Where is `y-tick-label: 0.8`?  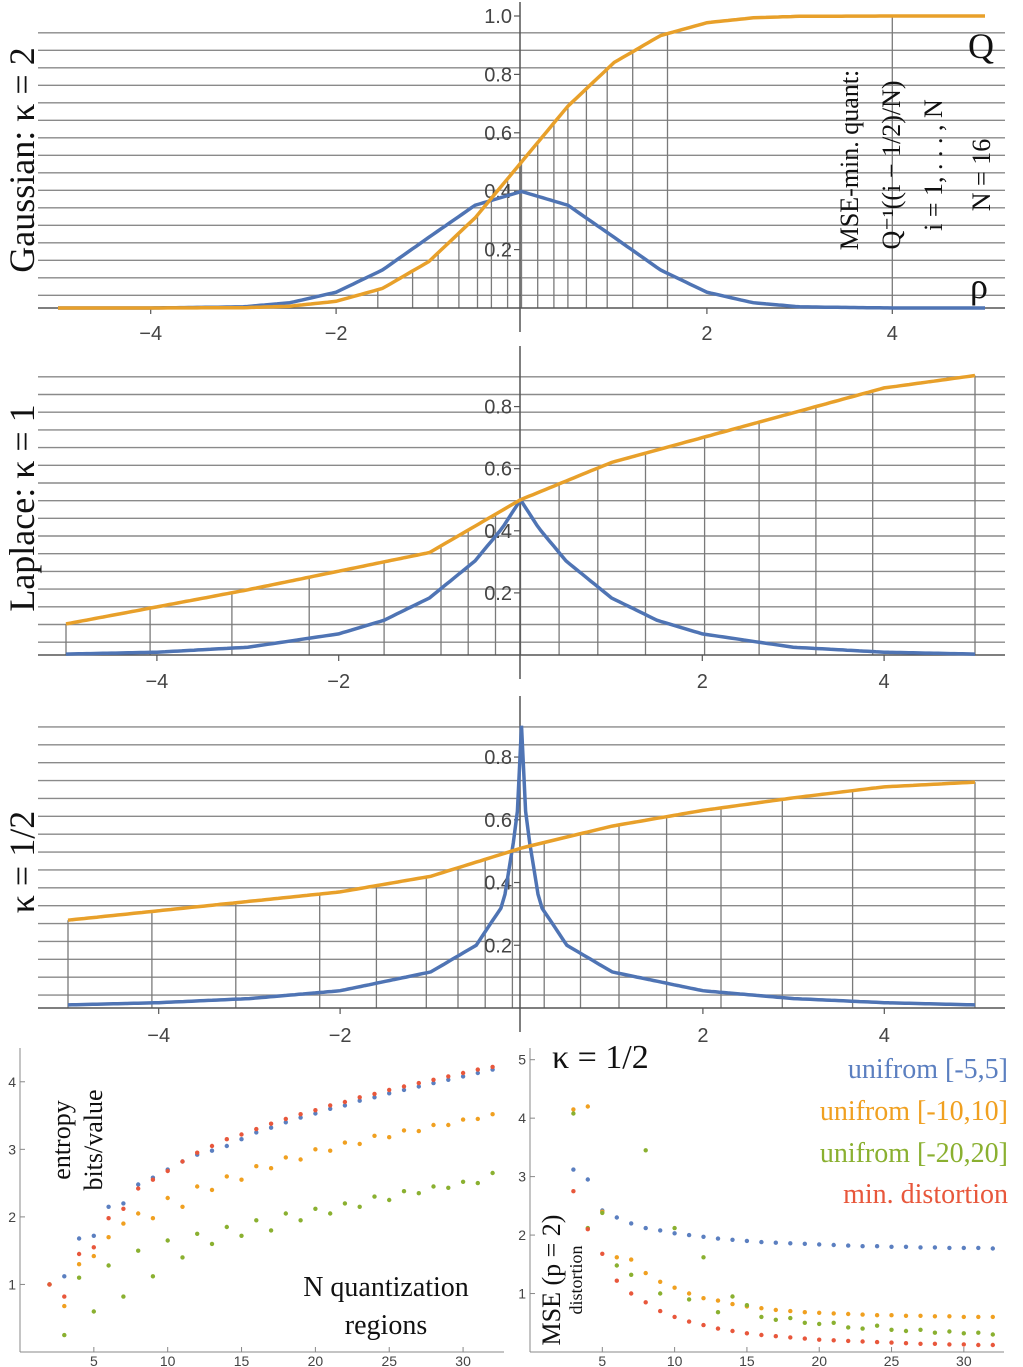 y-tick-label: 0.8 is located at coordinates (498, 408).